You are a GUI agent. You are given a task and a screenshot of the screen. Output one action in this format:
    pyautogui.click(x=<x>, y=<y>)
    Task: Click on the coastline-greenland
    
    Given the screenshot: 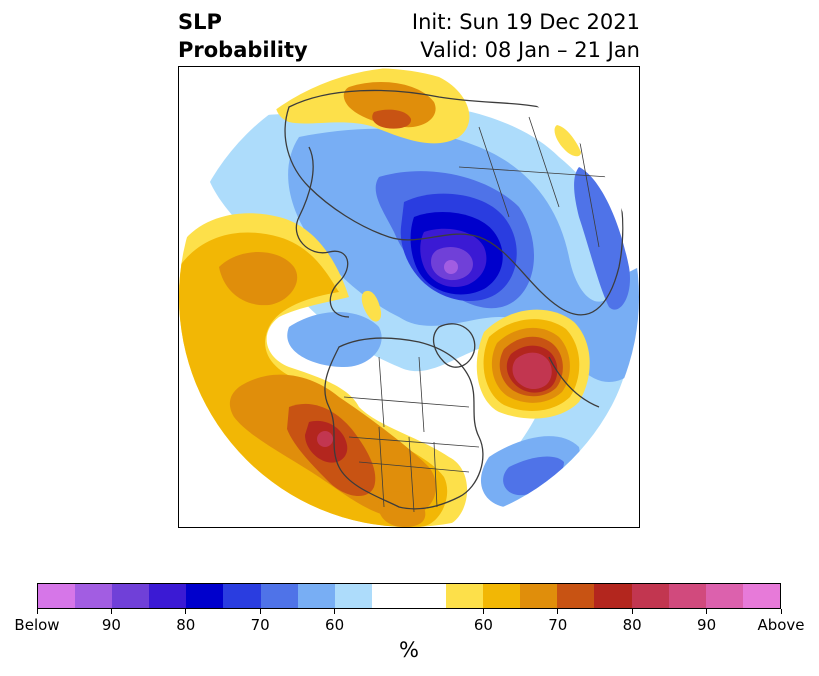 What is the action you would take?
    pyautogui.click(x=454, y=345)
    